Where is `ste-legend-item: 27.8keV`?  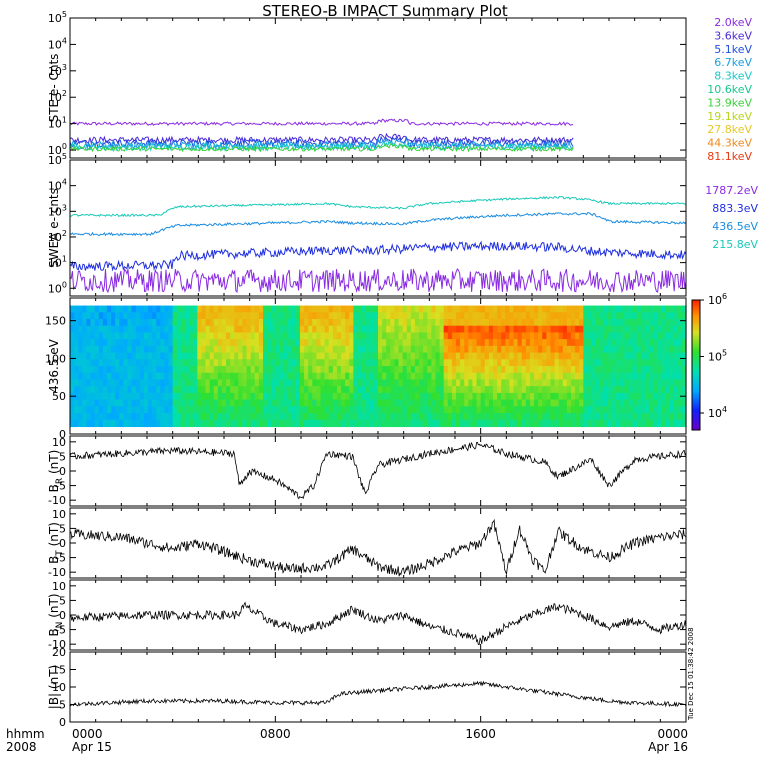
ste-legend-item: 27.8keV is located at coordinates (729, 129).